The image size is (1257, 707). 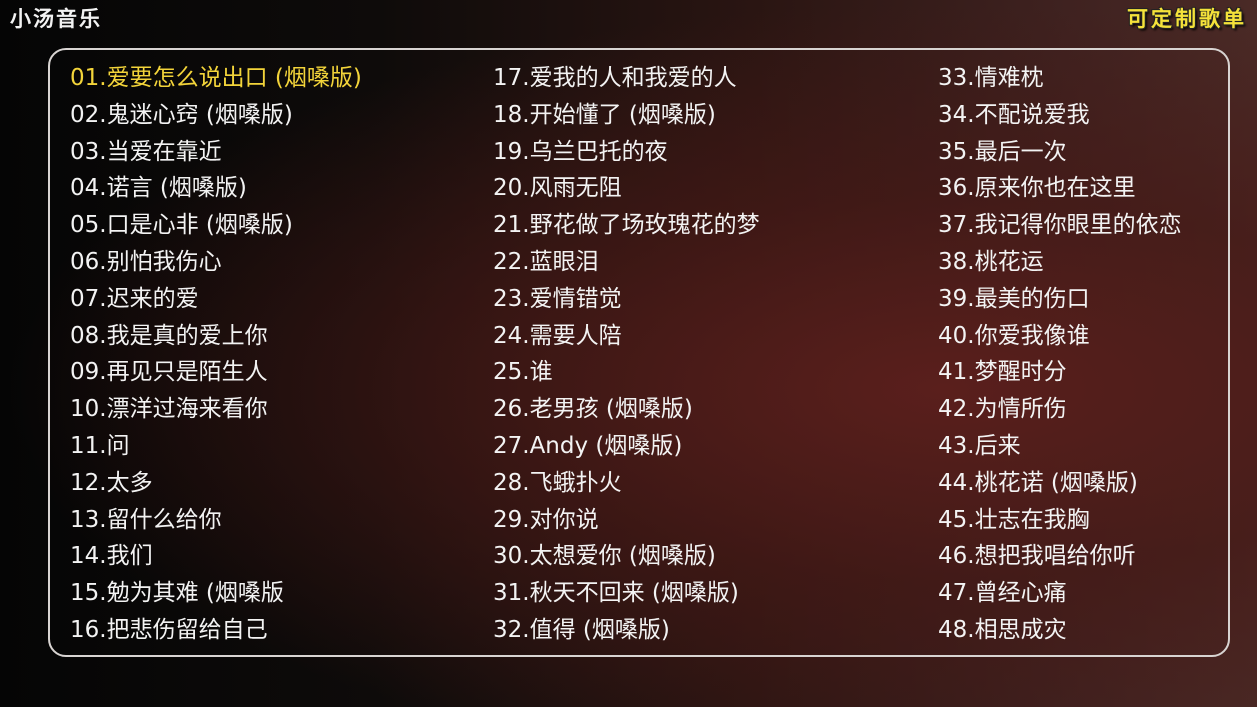 What do you see at coordinates (1002, 593) in the screenshot?
I see `song-item: 47.曾经心痛` at bounding box center [1002, 593].